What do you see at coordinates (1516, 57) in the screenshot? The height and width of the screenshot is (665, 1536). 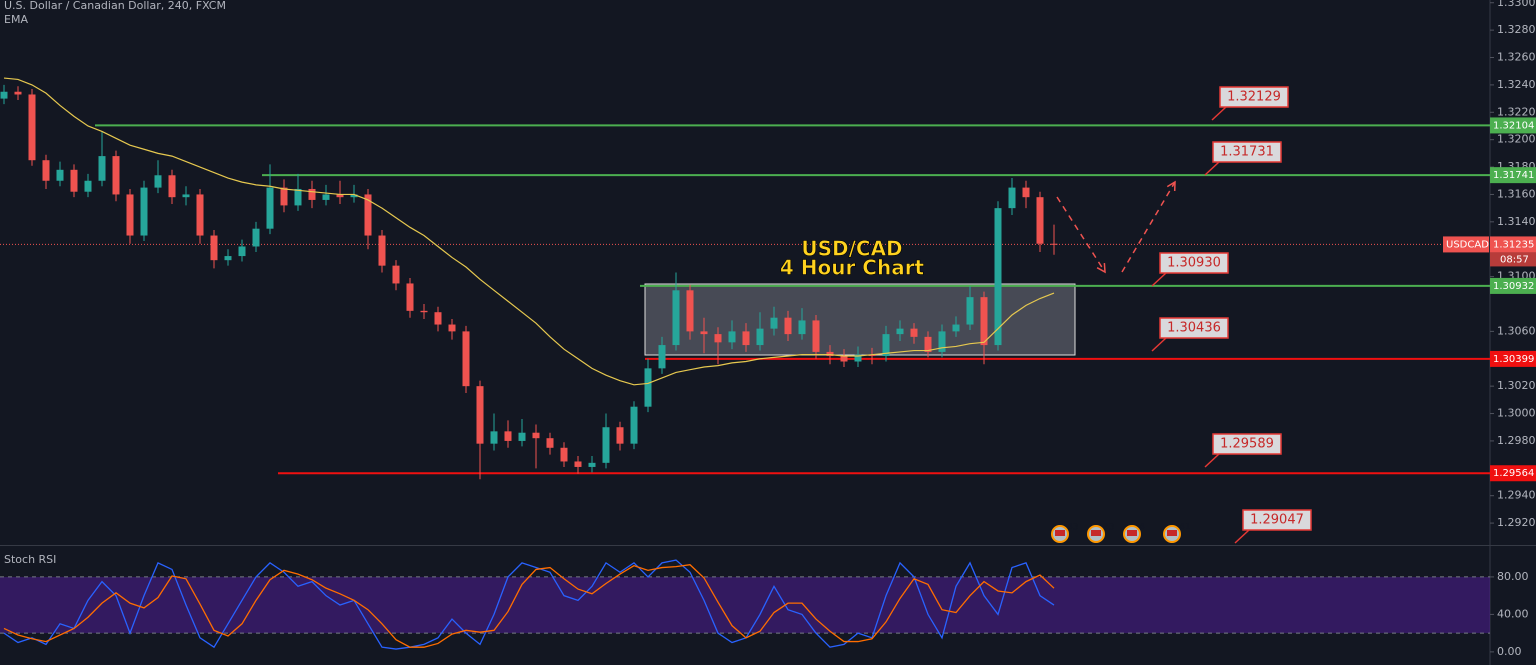 I see `y-tick-label: 1.32600` at bounding box center [1516, 57].